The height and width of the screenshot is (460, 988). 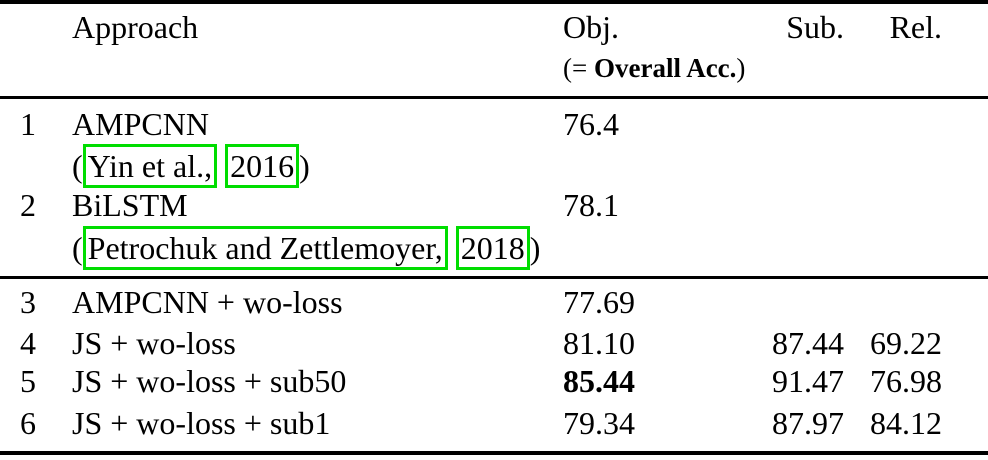 I want to click on citation-year-link: 2018, so click(x=492, y=248).